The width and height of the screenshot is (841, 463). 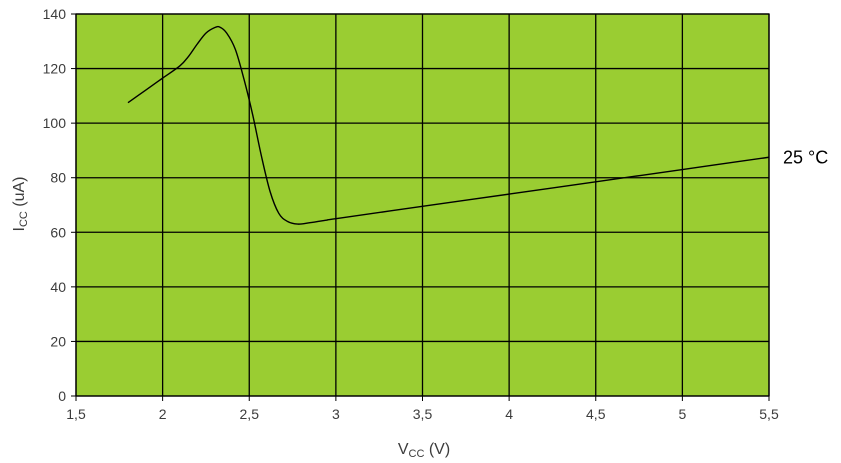 What do you see at coordinates (417, 454) in the screenshot?
I see `x-axis-label-sub: CC` at bounding box center [417, 454].